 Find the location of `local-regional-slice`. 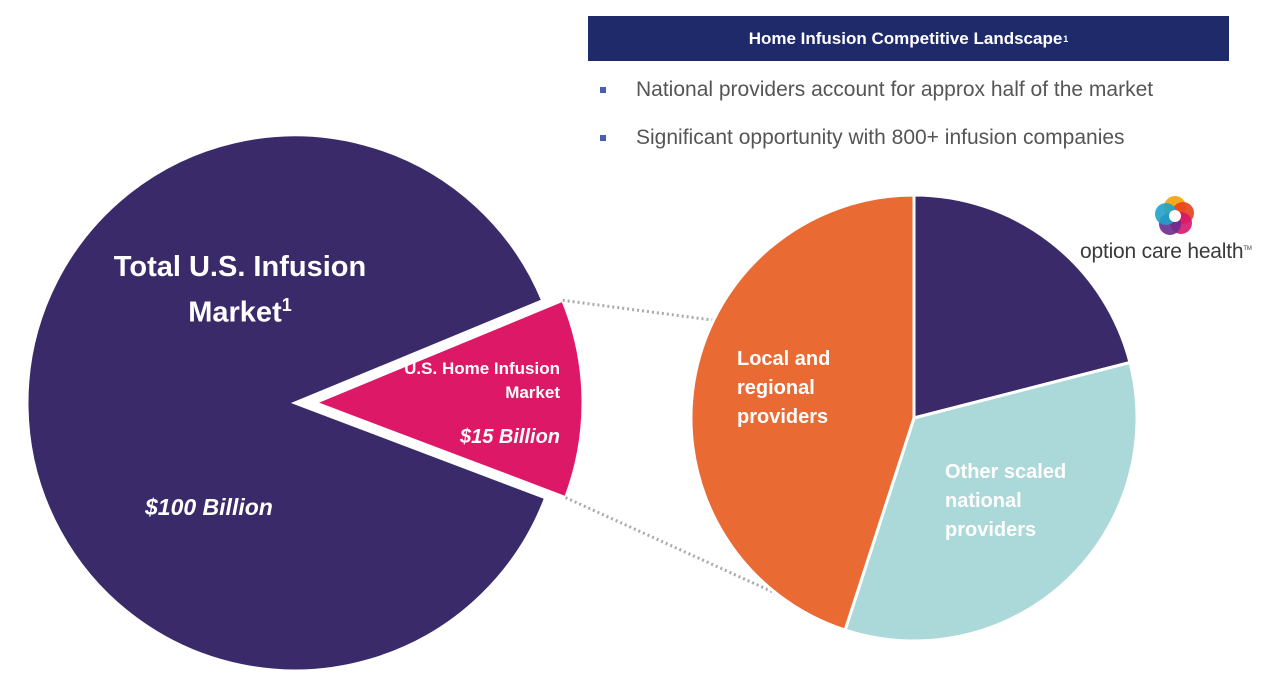

local-regional-slice is located at coordinates (802, 412).